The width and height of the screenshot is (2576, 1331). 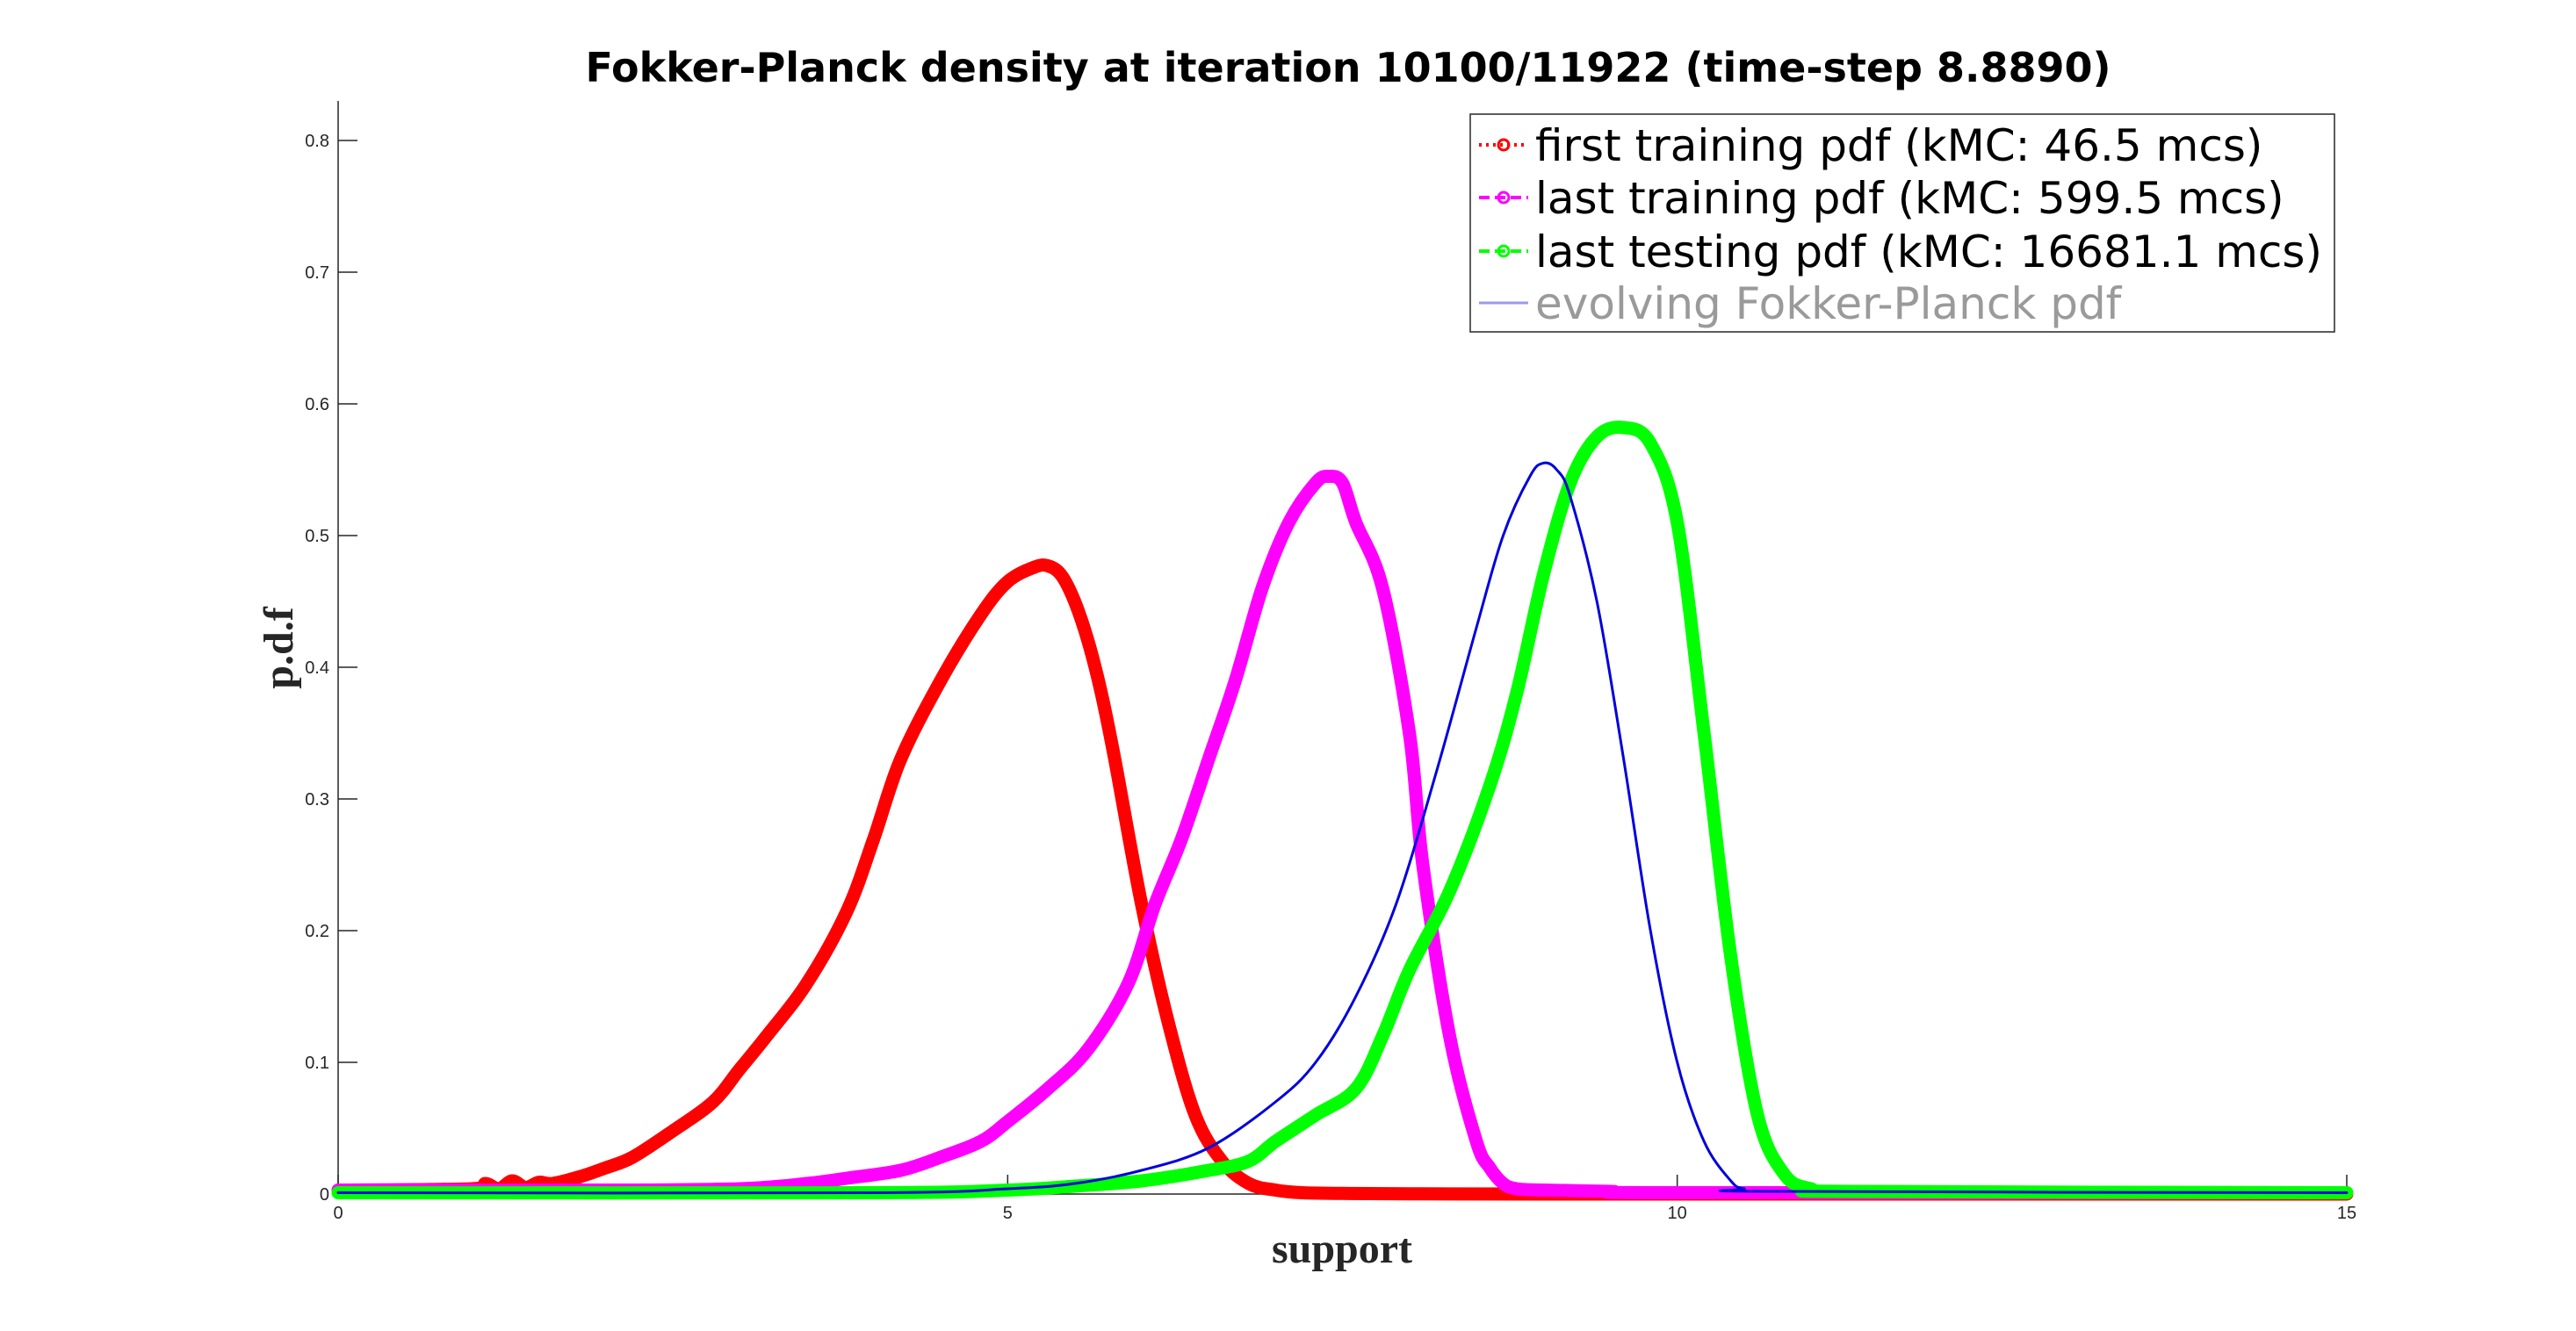 I want to click on x-tick-label: 15, so click(x=2346, y=1213).